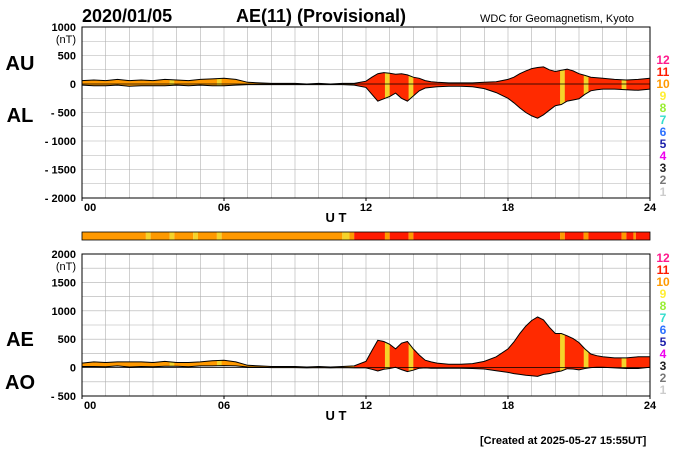  I want to click on series-line-au, so click(366, 75).